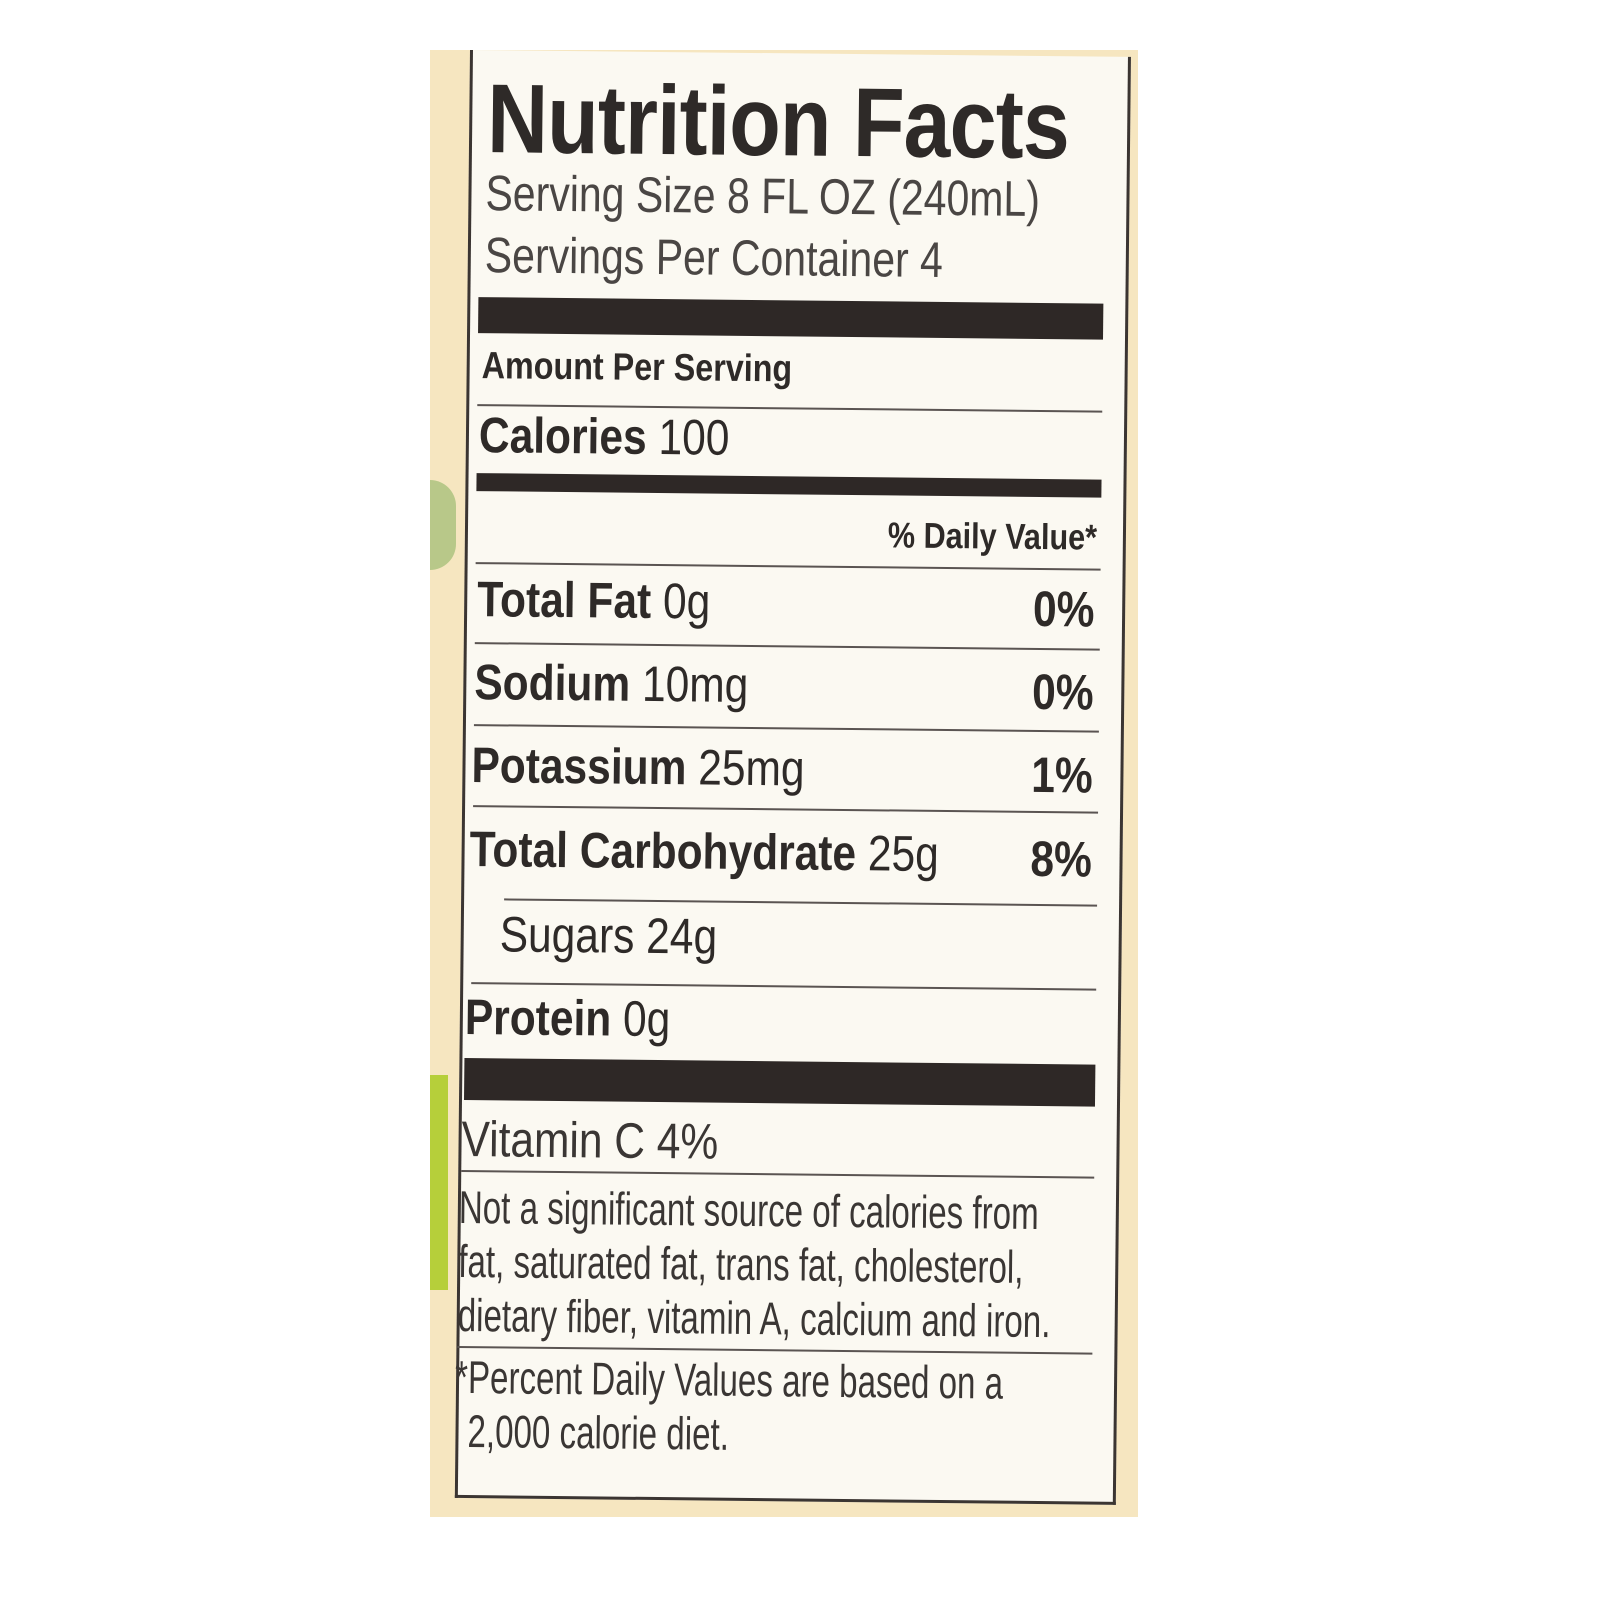 The image size is (1600, 1600). I want to click on leaf-graphic, so click(443, 525).